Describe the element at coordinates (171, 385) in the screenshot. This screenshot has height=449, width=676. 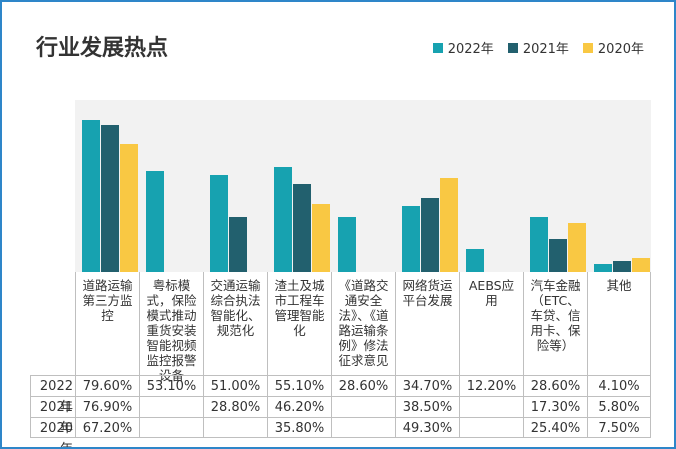
I see `data-label: 53.10%` at that location.